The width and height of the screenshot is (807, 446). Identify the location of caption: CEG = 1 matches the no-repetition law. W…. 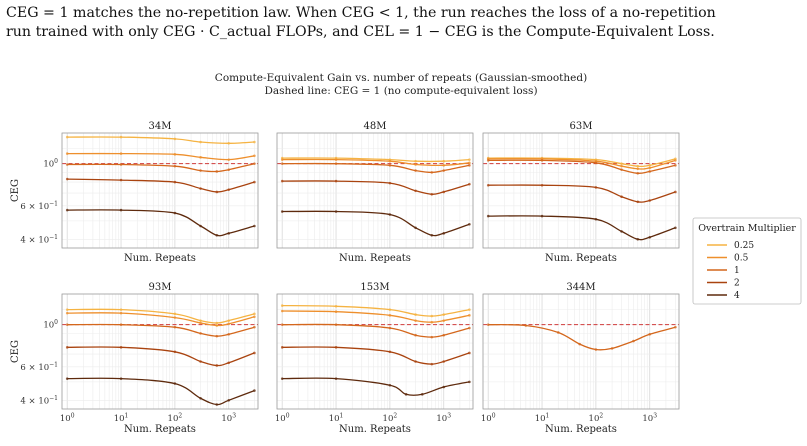
(406, 23).